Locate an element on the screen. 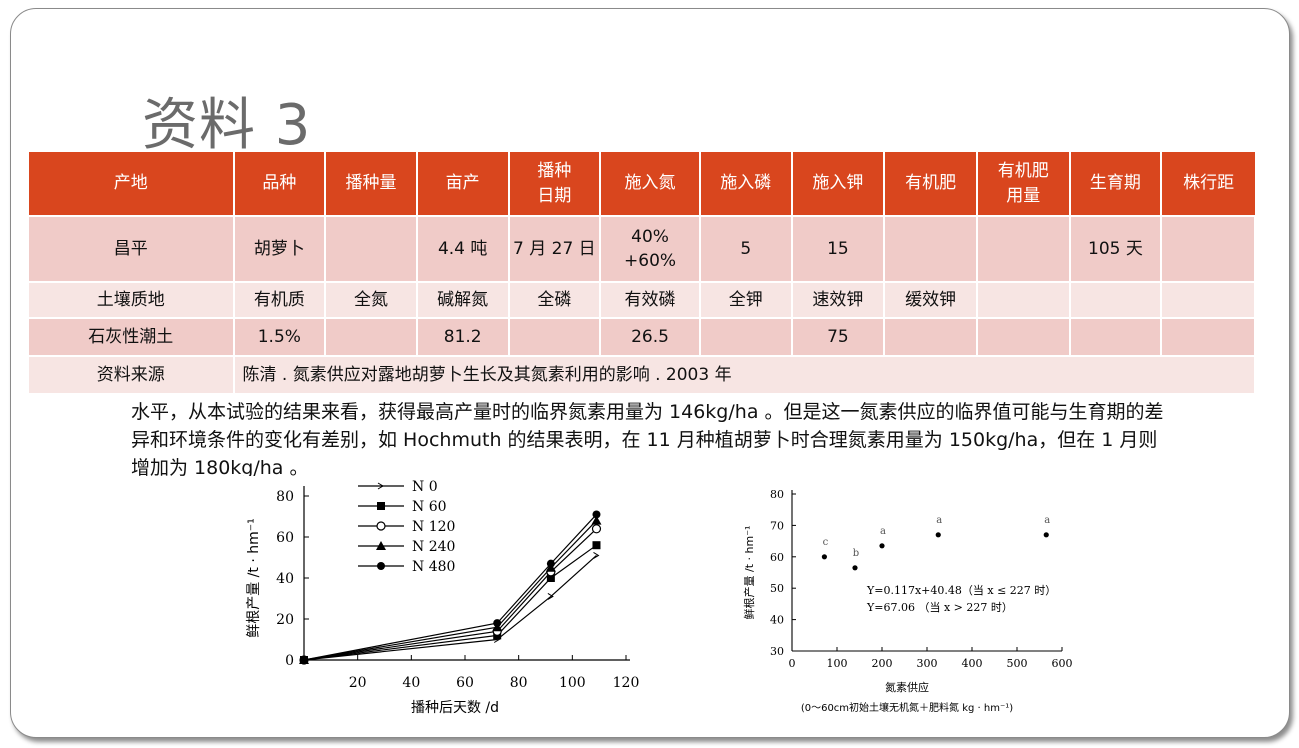 Image resolution: width=1299 pixels, height=748 pixels. y-tick-label: 30 is located at coordinates (777, 651).